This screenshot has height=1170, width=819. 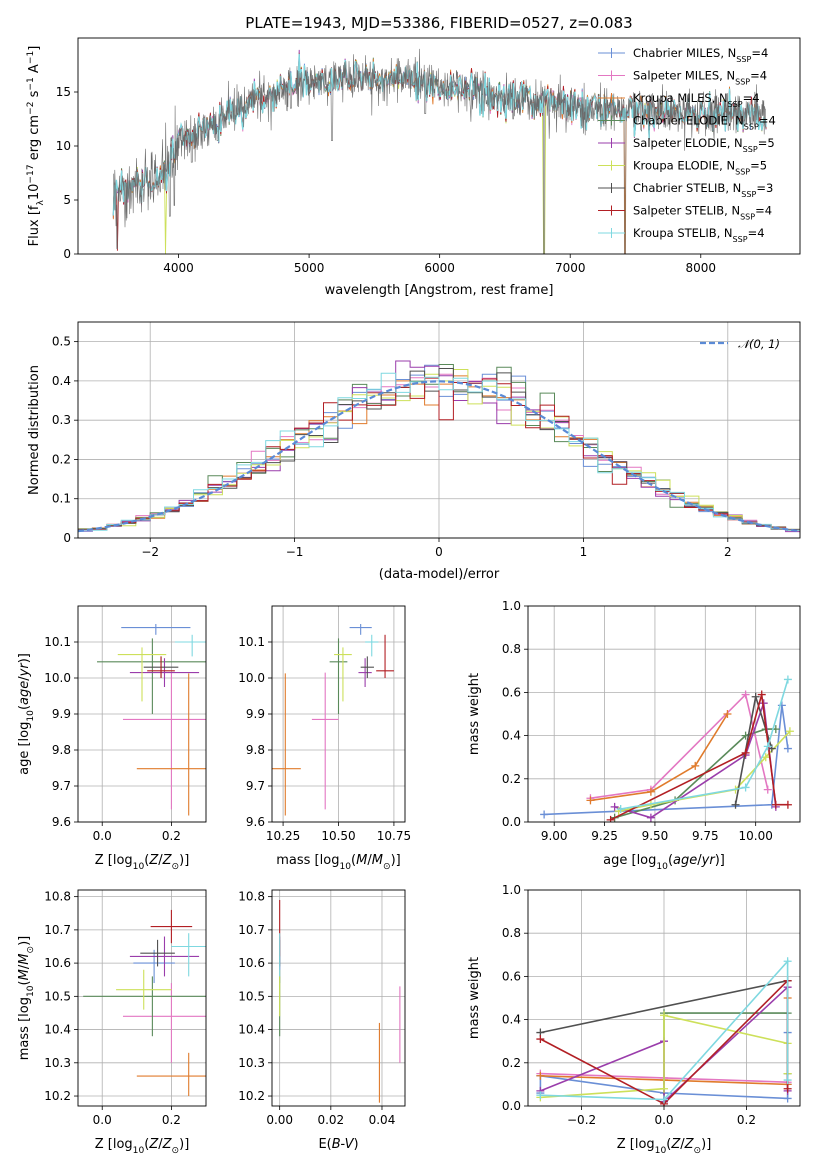 What do you see at coordinates (57, 642) in the screenshot?
I see `y-tick-label: 10.1` at bounding box center [57, 642].